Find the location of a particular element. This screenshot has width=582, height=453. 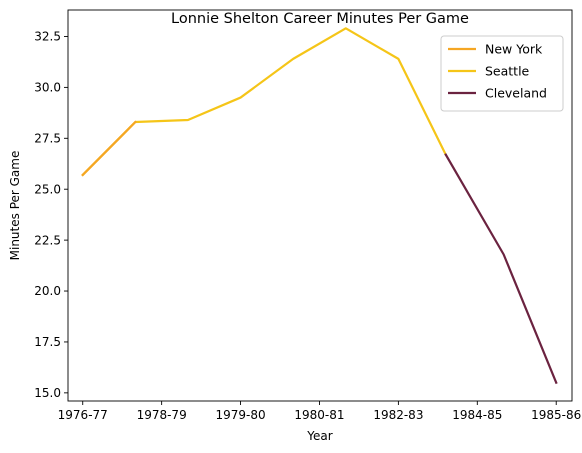

y-tick-label: 30.0 is located at coordinates (47, 88).